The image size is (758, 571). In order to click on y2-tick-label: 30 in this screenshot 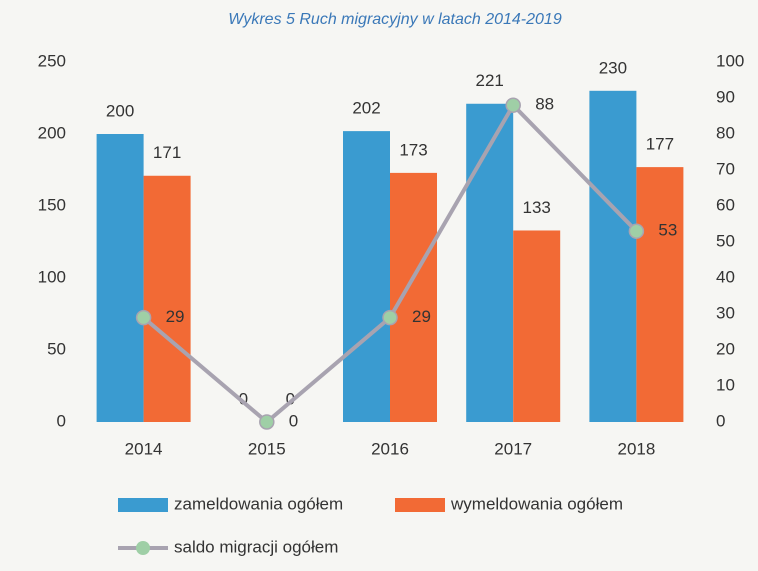, I will do `click(725, 312)`.